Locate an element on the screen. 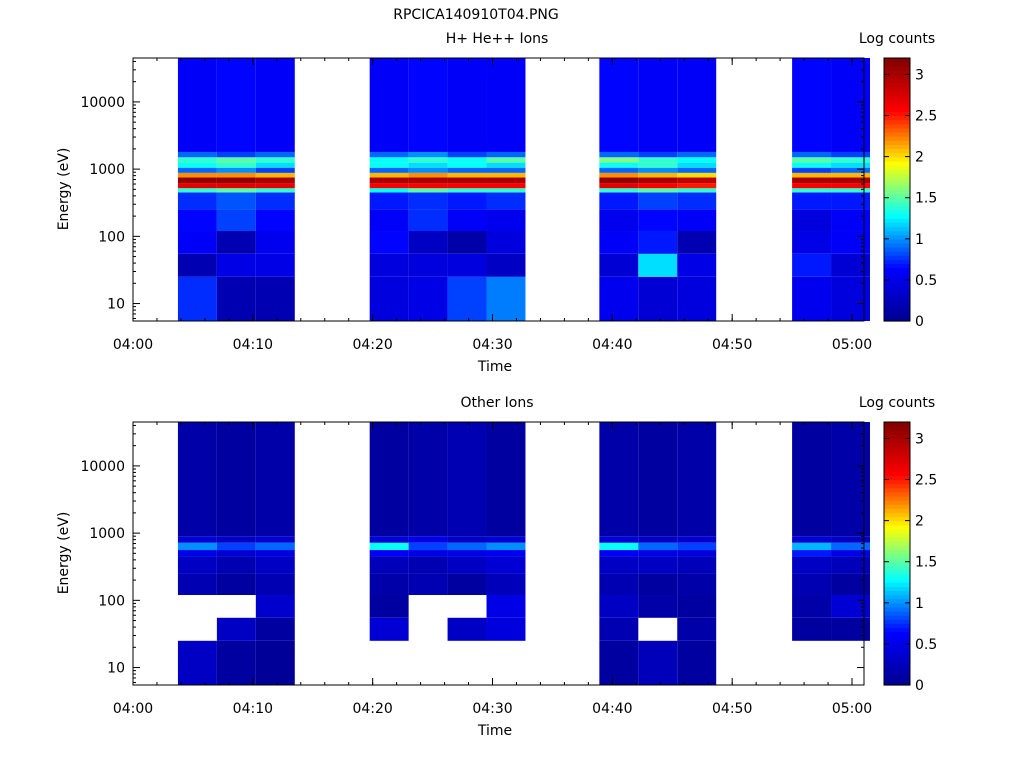  x-tick-label: 04:20 is located at coordinates (372, 345).